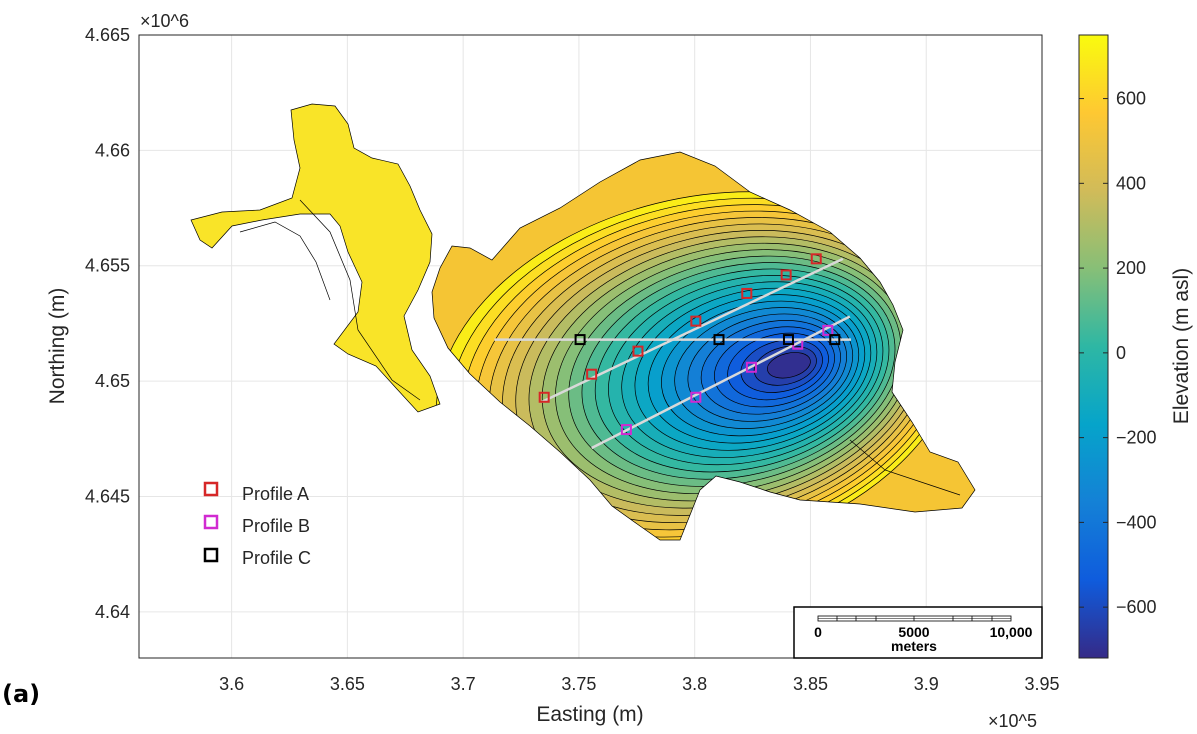 The height and width of the screenshot is (734, 1197). What do you see at coordinates (1121, 353) in the screenshot?
I see `colorbar-tick-label: 0` at bounding box center [1121, 353].